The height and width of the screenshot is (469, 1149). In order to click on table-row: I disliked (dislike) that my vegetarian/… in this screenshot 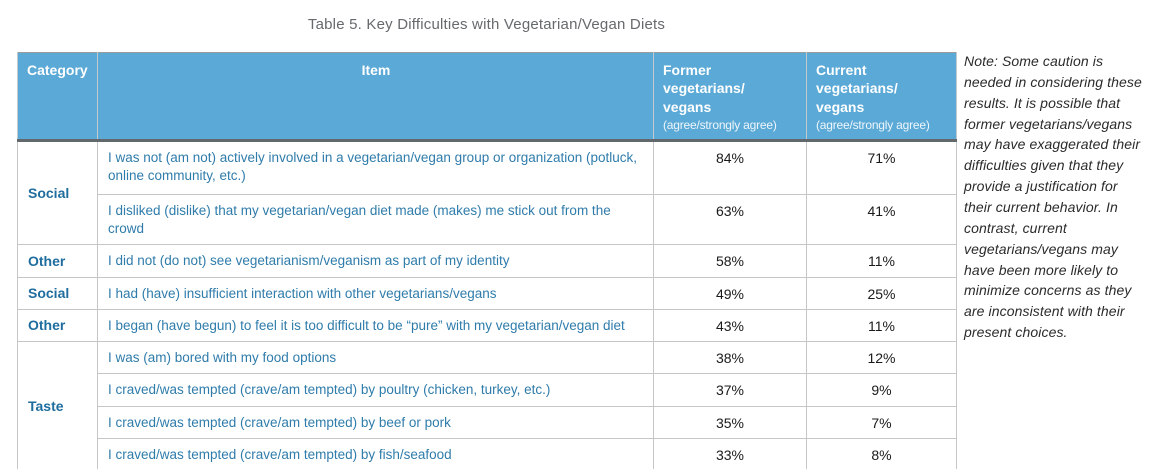, I will do `click(487, 219)`.